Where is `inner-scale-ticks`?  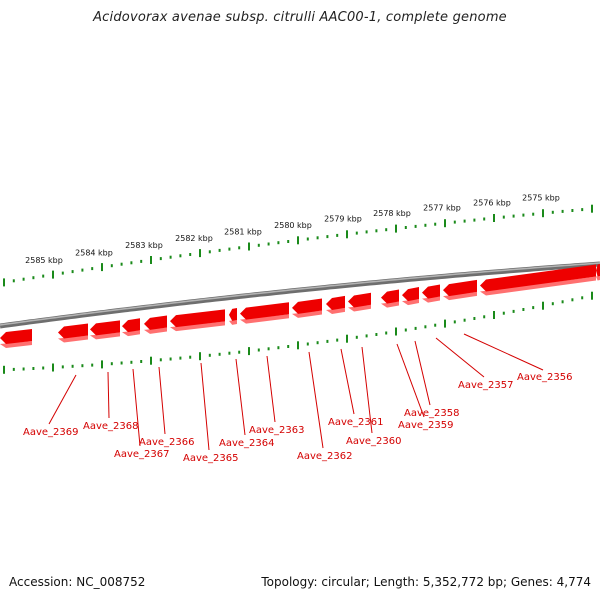 inner-scale-ticks is located at coordinates (298, 332).